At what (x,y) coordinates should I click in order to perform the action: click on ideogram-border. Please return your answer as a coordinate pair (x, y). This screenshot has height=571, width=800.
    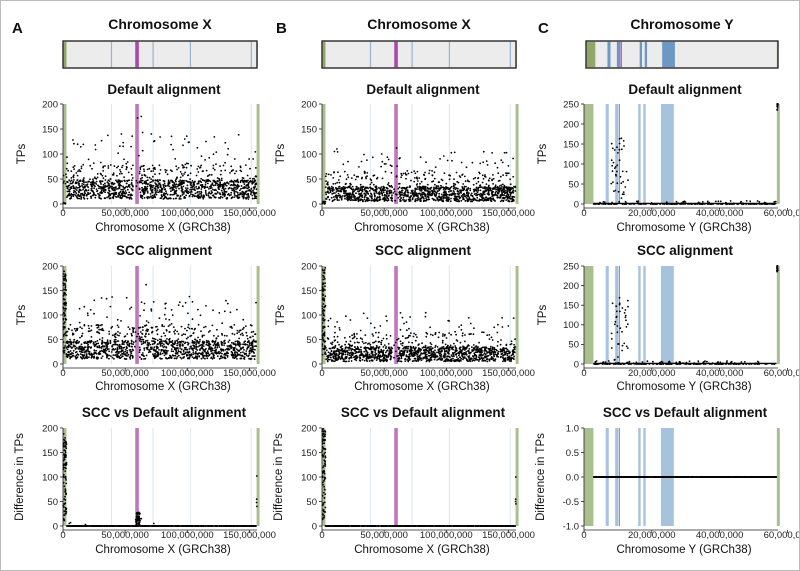
    Looking at the image, I should click on (160, 54).